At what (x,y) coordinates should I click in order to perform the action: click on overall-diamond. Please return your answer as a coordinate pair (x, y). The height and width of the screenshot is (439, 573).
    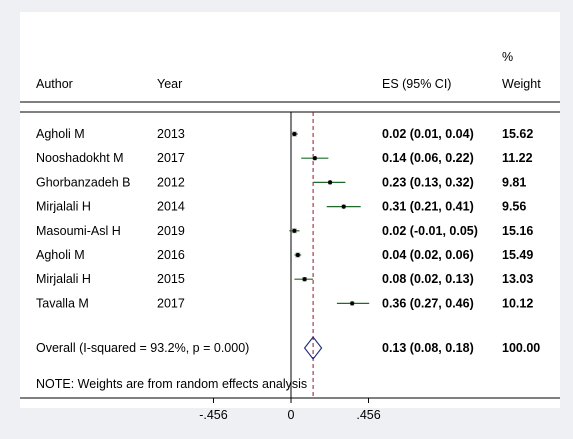
    Looking at the image, I should click on (313, 348).